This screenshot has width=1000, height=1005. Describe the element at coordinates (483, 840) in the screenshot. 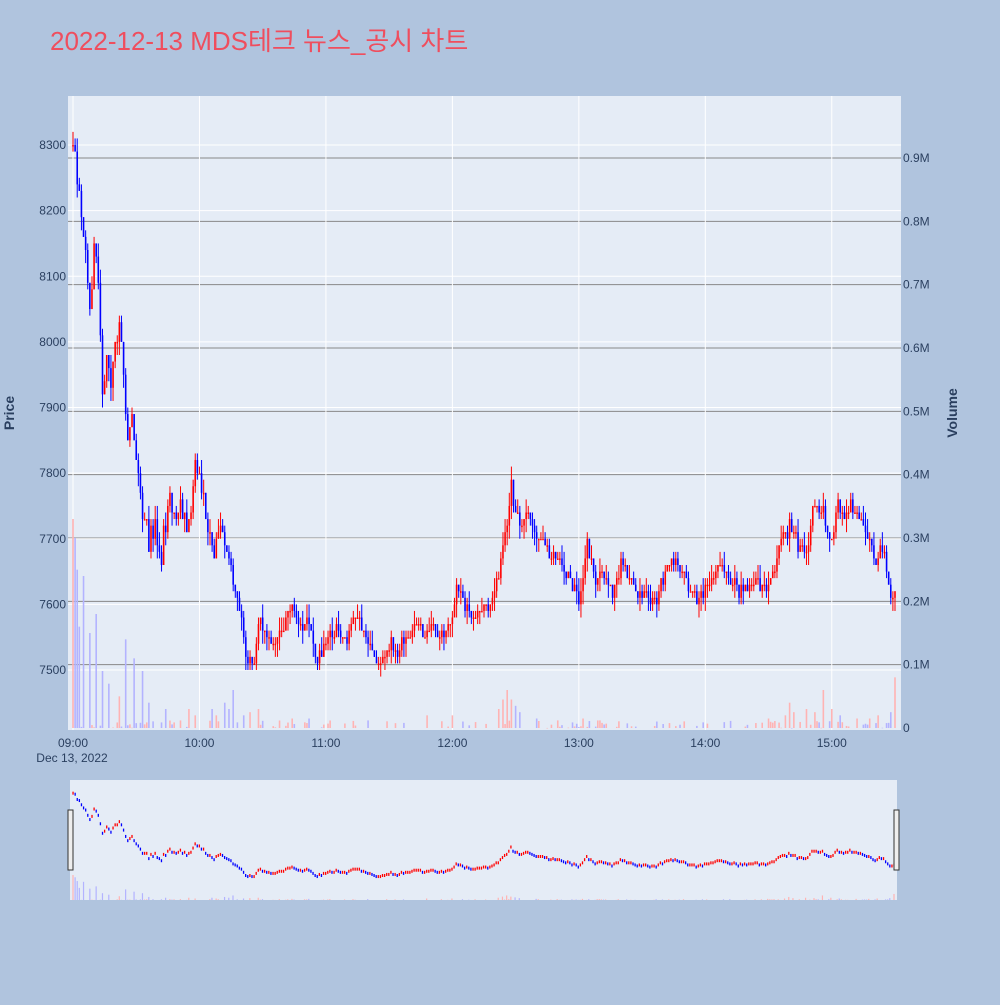

I see `range-slider` at that location.